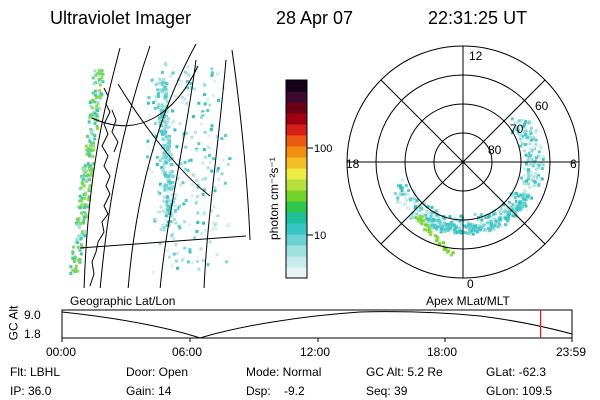  Describe the element at coordinates (469, 187) in the screenshot. I see `polar-aurora-image` at that location.